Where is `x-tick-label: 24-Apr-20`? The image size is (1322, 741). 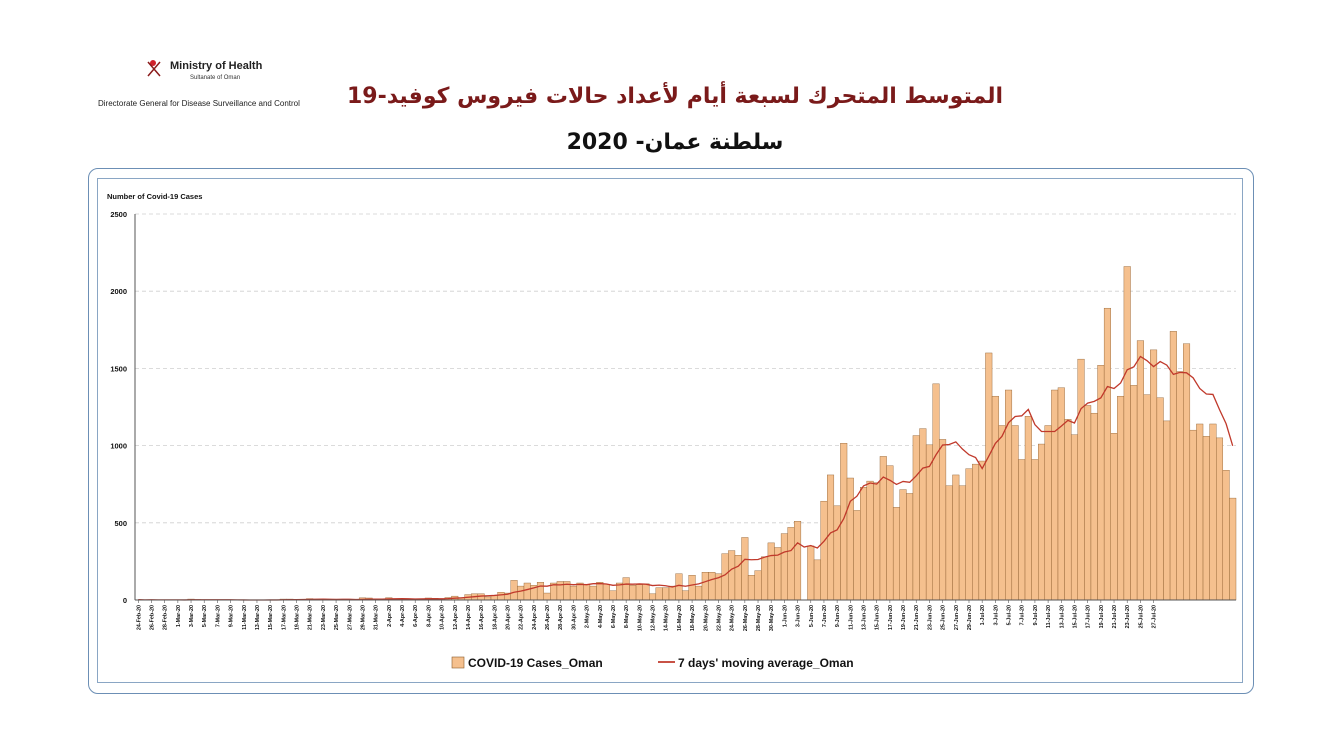
x-tick-label: 24-Apr-20 is located at coordinates (535, 617).